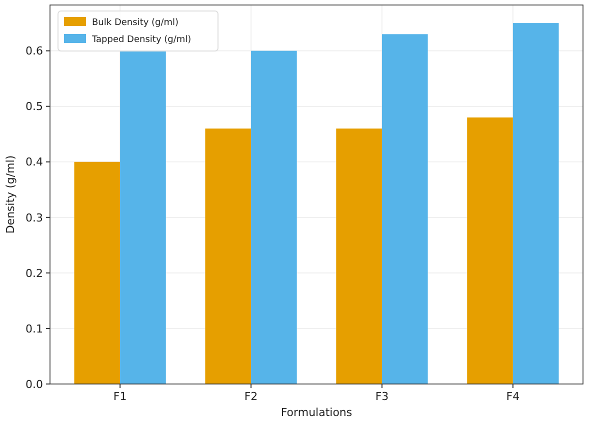  What do you see at coordinates (382, 396) in the screenshot?
I see `x-tick-label: F3` at bounding box center [382, 396].